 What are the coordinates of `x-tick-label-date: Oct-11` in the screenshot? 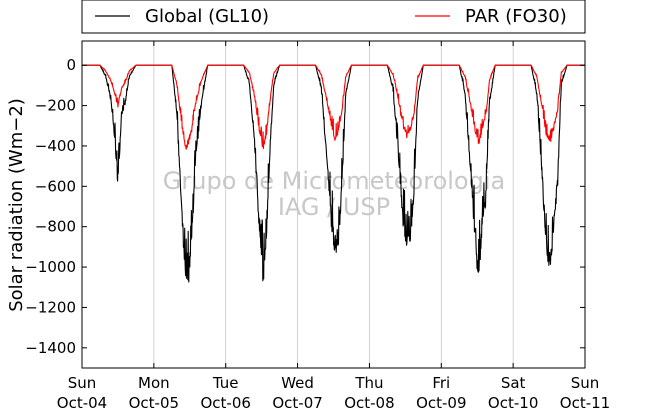 It's located at (585, 401).